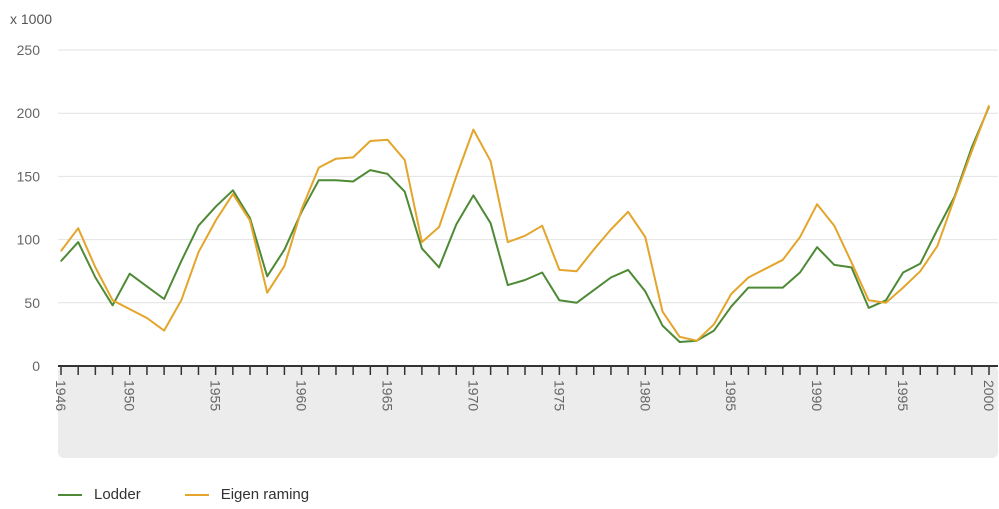 This screenshot has width=999, height=509. I want to click on point-1-1963, so click(353, 157).